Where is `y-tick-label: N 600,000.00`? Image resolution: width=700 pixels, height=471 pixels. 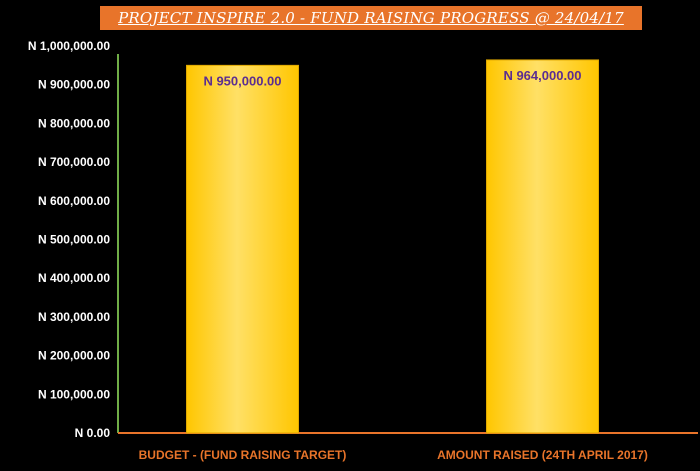
y-tick-label: N 600,000.00 is located at coordinates (74, 201).